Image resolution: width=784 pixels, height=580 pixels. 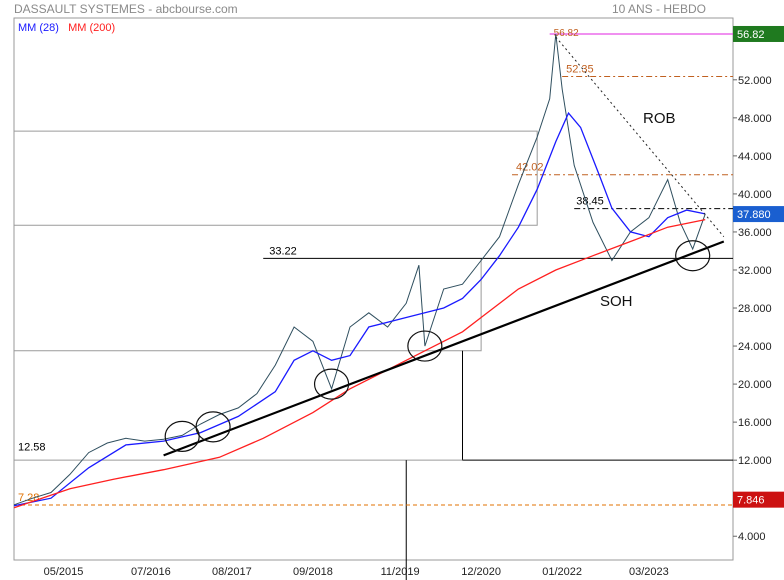 What do you see at coordinates (400, 572) in the screenshot?
I see `x-tick-label: 11/2019` at bounding box center [400, 572].